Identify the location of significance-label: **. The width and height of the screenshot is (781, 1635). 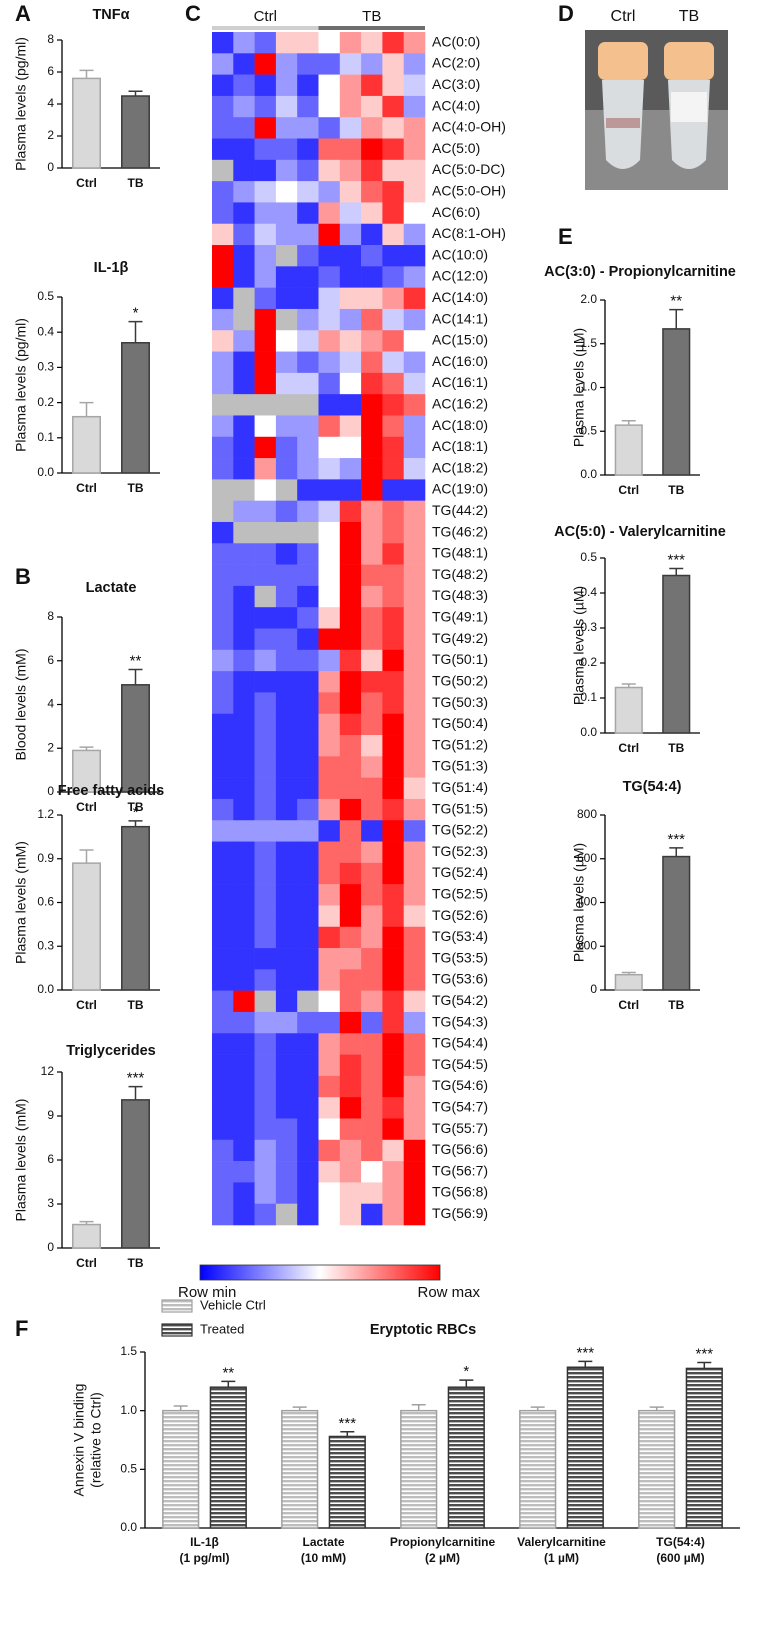
(228, 1372).